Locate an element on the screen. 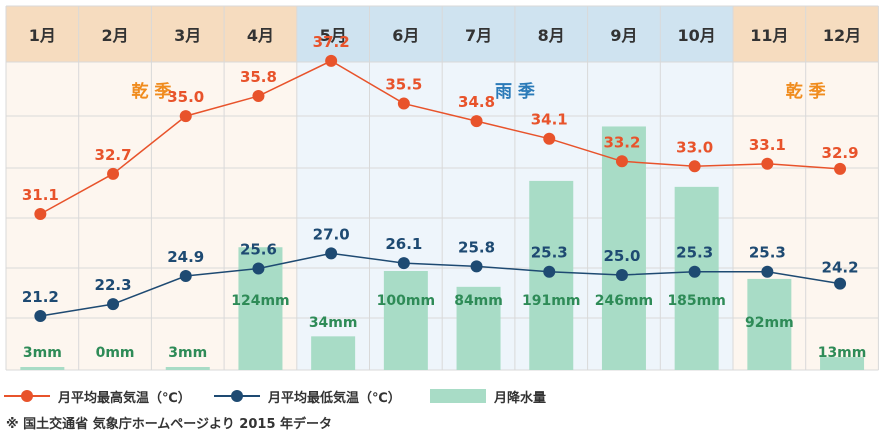  month-label: 12月 is located at coordinates (842, 35).